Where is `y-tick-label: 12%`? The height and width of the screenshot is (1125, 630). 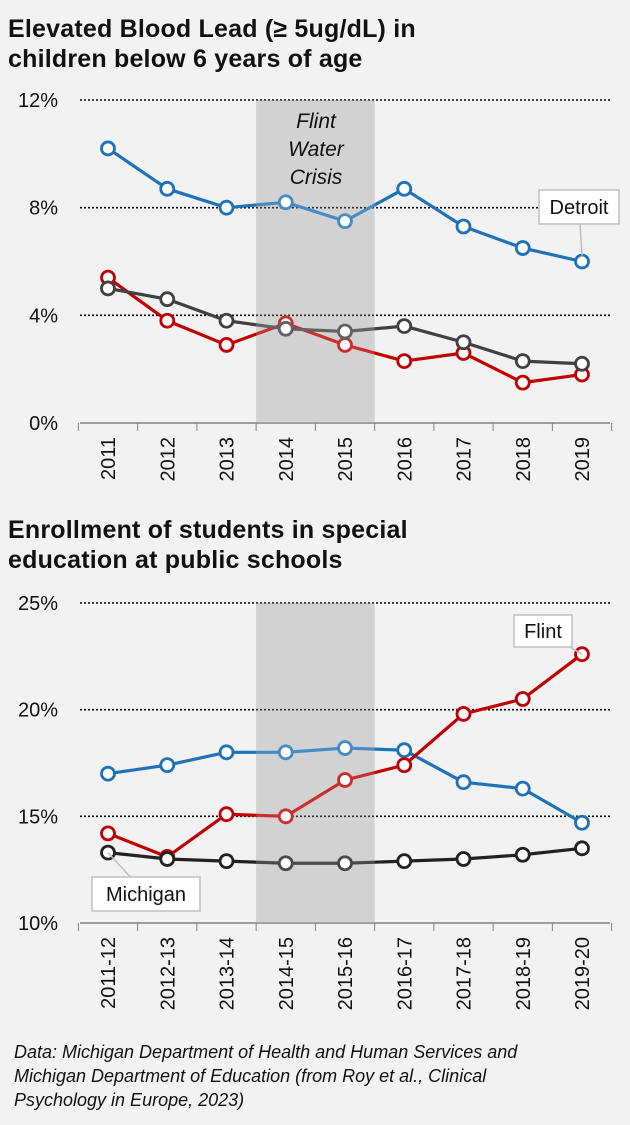
y-tick-label: 12% is located at coordinates (38, 101).